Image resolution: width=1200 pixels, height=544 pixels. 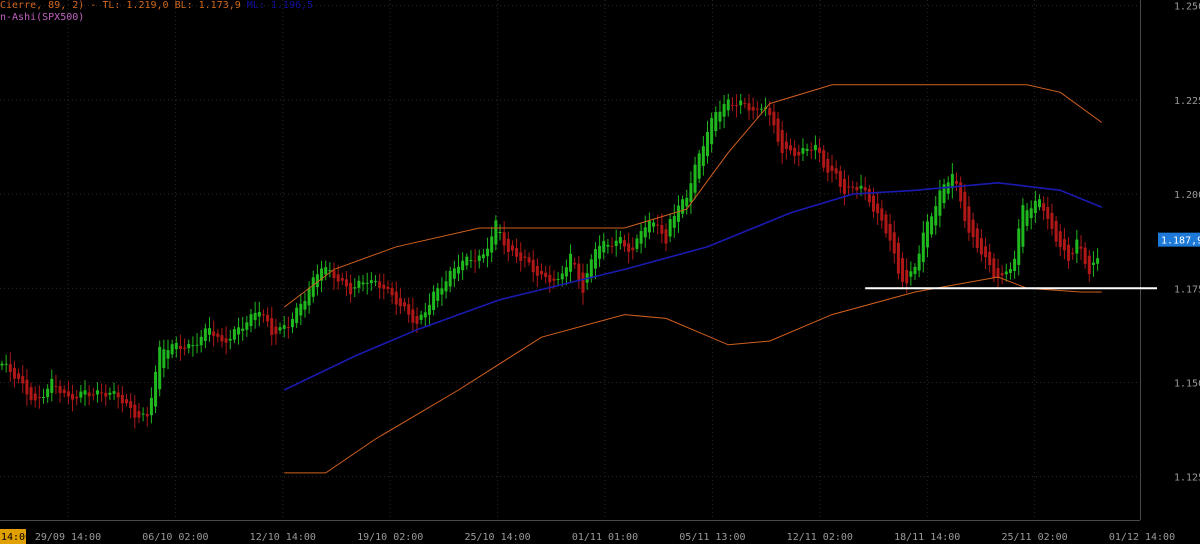 What do you see at coordinates (1180, 241) in the screenshot?
I see `last-price-label: 1.187,9` at bounding box center [1180, 241].